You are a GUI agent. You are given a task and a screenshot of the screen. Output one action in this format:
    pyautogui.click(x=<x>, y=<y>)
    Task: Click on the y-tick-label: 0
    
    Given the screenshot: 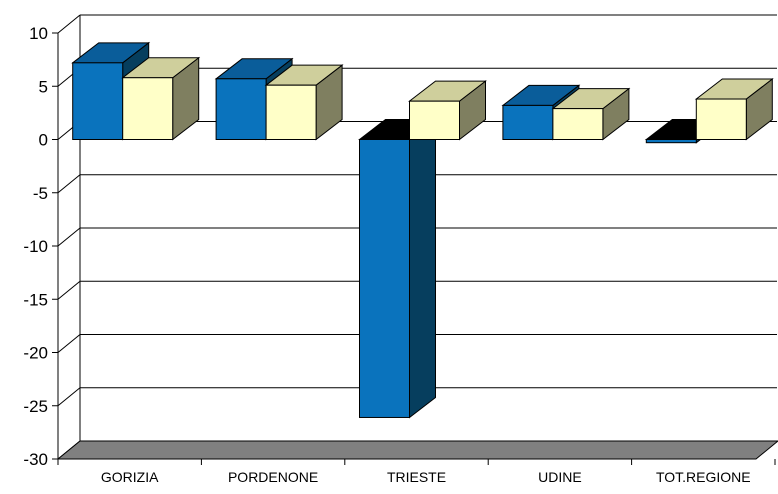 What is the action you would take?
    pyautogui.click(x=43, y=140)
    